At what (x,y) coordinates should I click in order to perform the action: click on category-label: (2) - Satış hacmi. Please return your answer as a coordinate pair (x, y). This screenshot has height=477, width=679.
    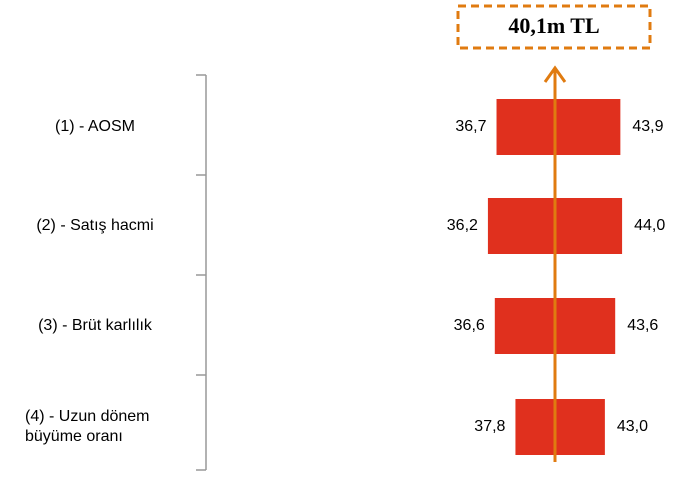
    Looking at the image, I should click on (95, 225).